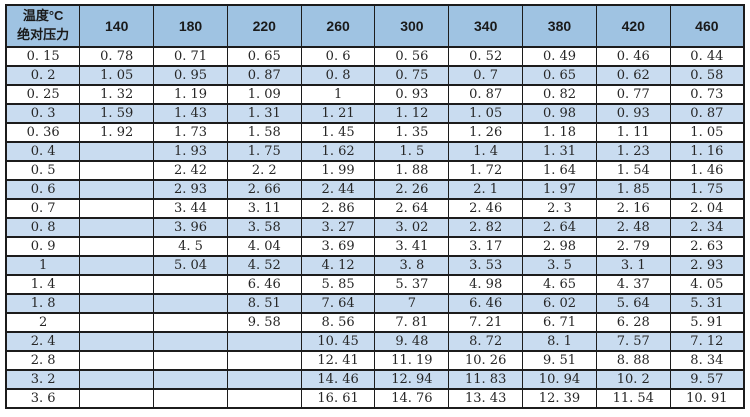 The image size is (750, 417). Describe the element at coordinates (559, 265) in the screenshot. I see `value-cell: 3. 5` at that location.